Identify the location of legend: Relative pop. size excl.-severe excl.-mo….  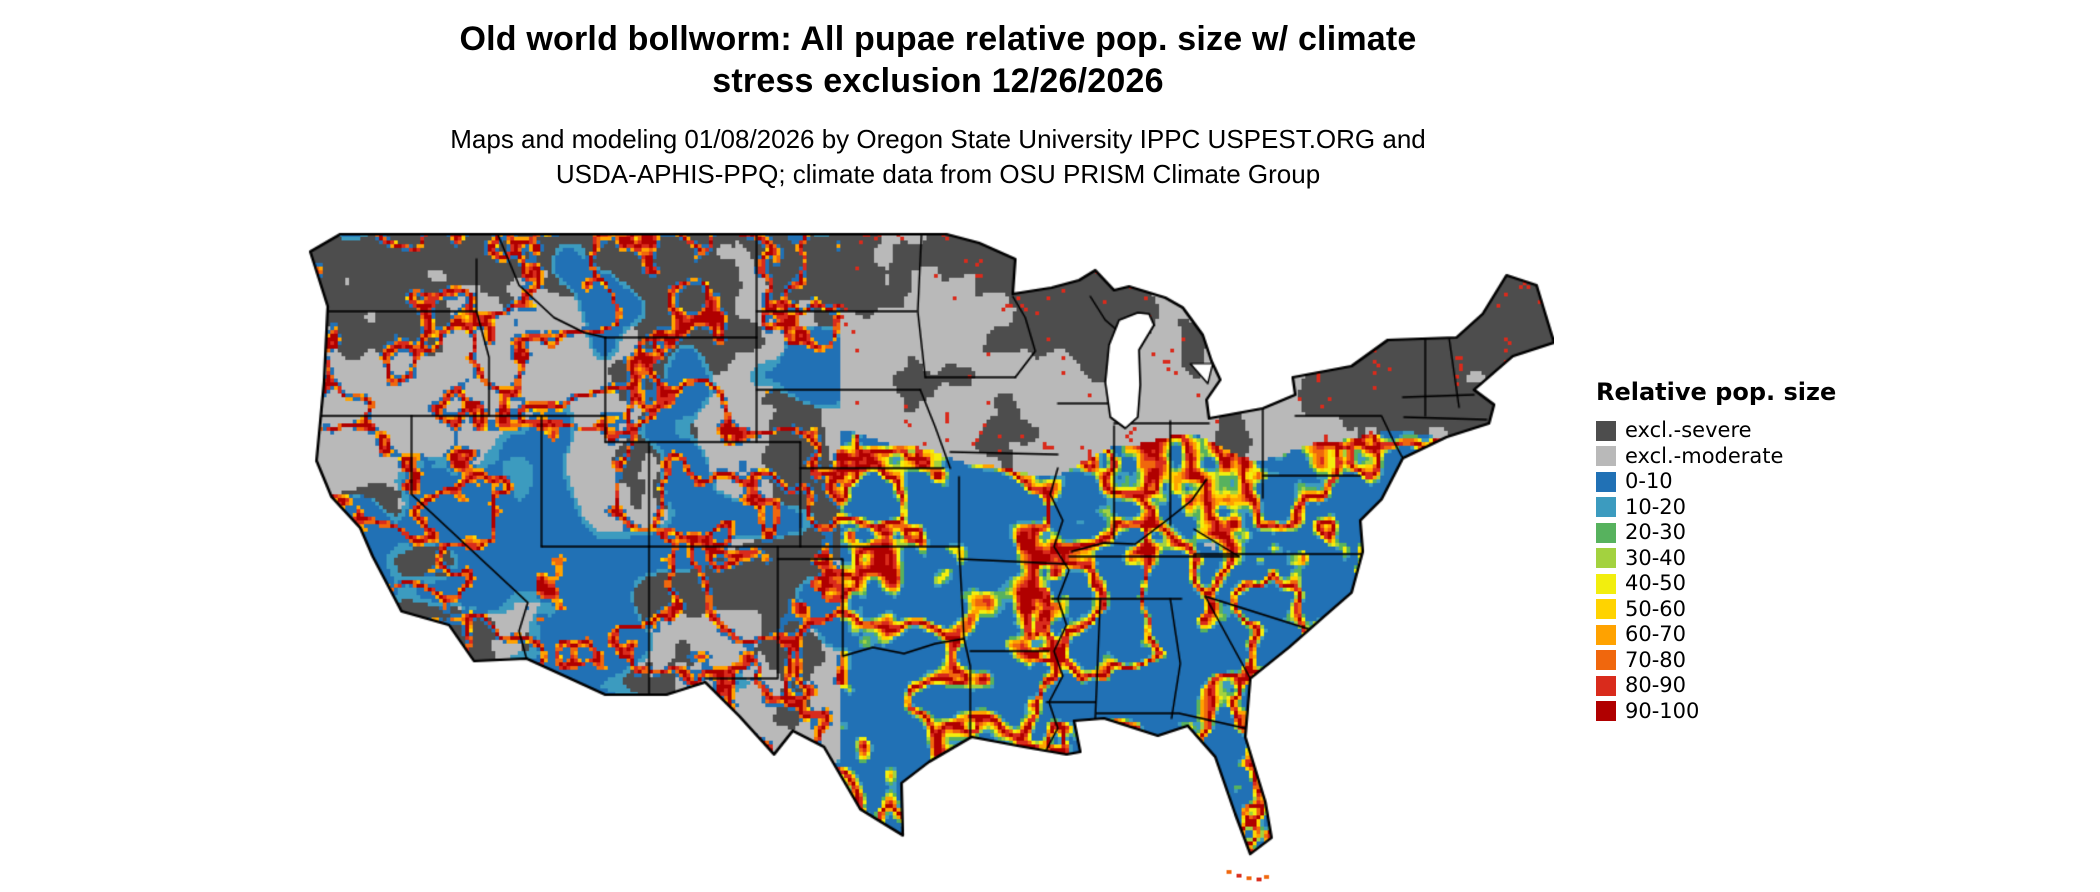
(1716, 551).